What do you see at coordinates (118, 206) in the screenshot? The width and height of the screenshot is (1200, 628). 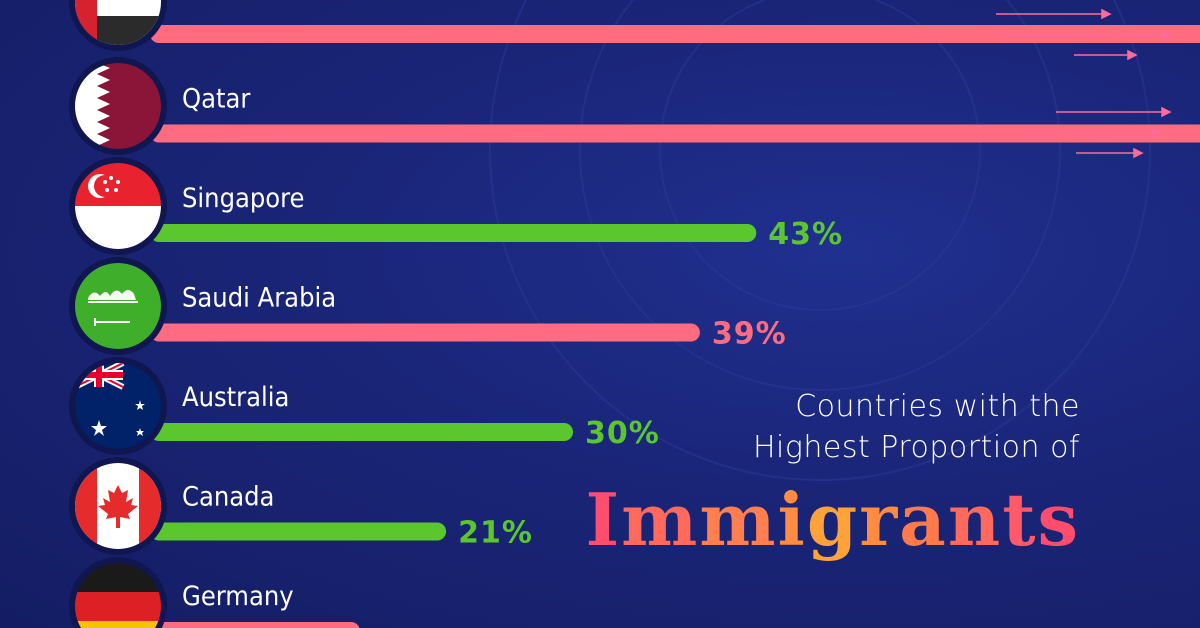 I see `singapore-flag-icon` at bounding box center [118, 206].